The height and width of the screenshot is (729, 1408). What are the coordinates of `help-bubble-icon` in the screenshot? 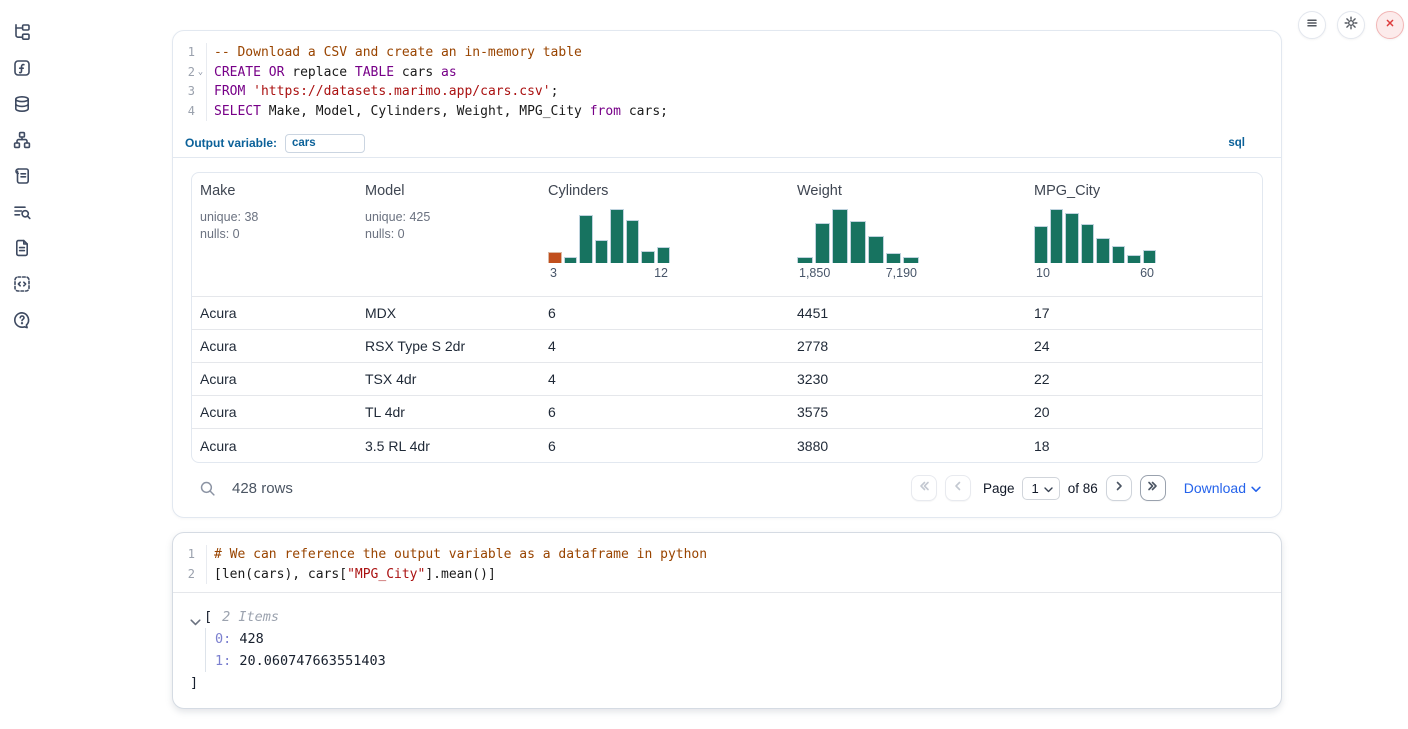 It's located at (22, 320).